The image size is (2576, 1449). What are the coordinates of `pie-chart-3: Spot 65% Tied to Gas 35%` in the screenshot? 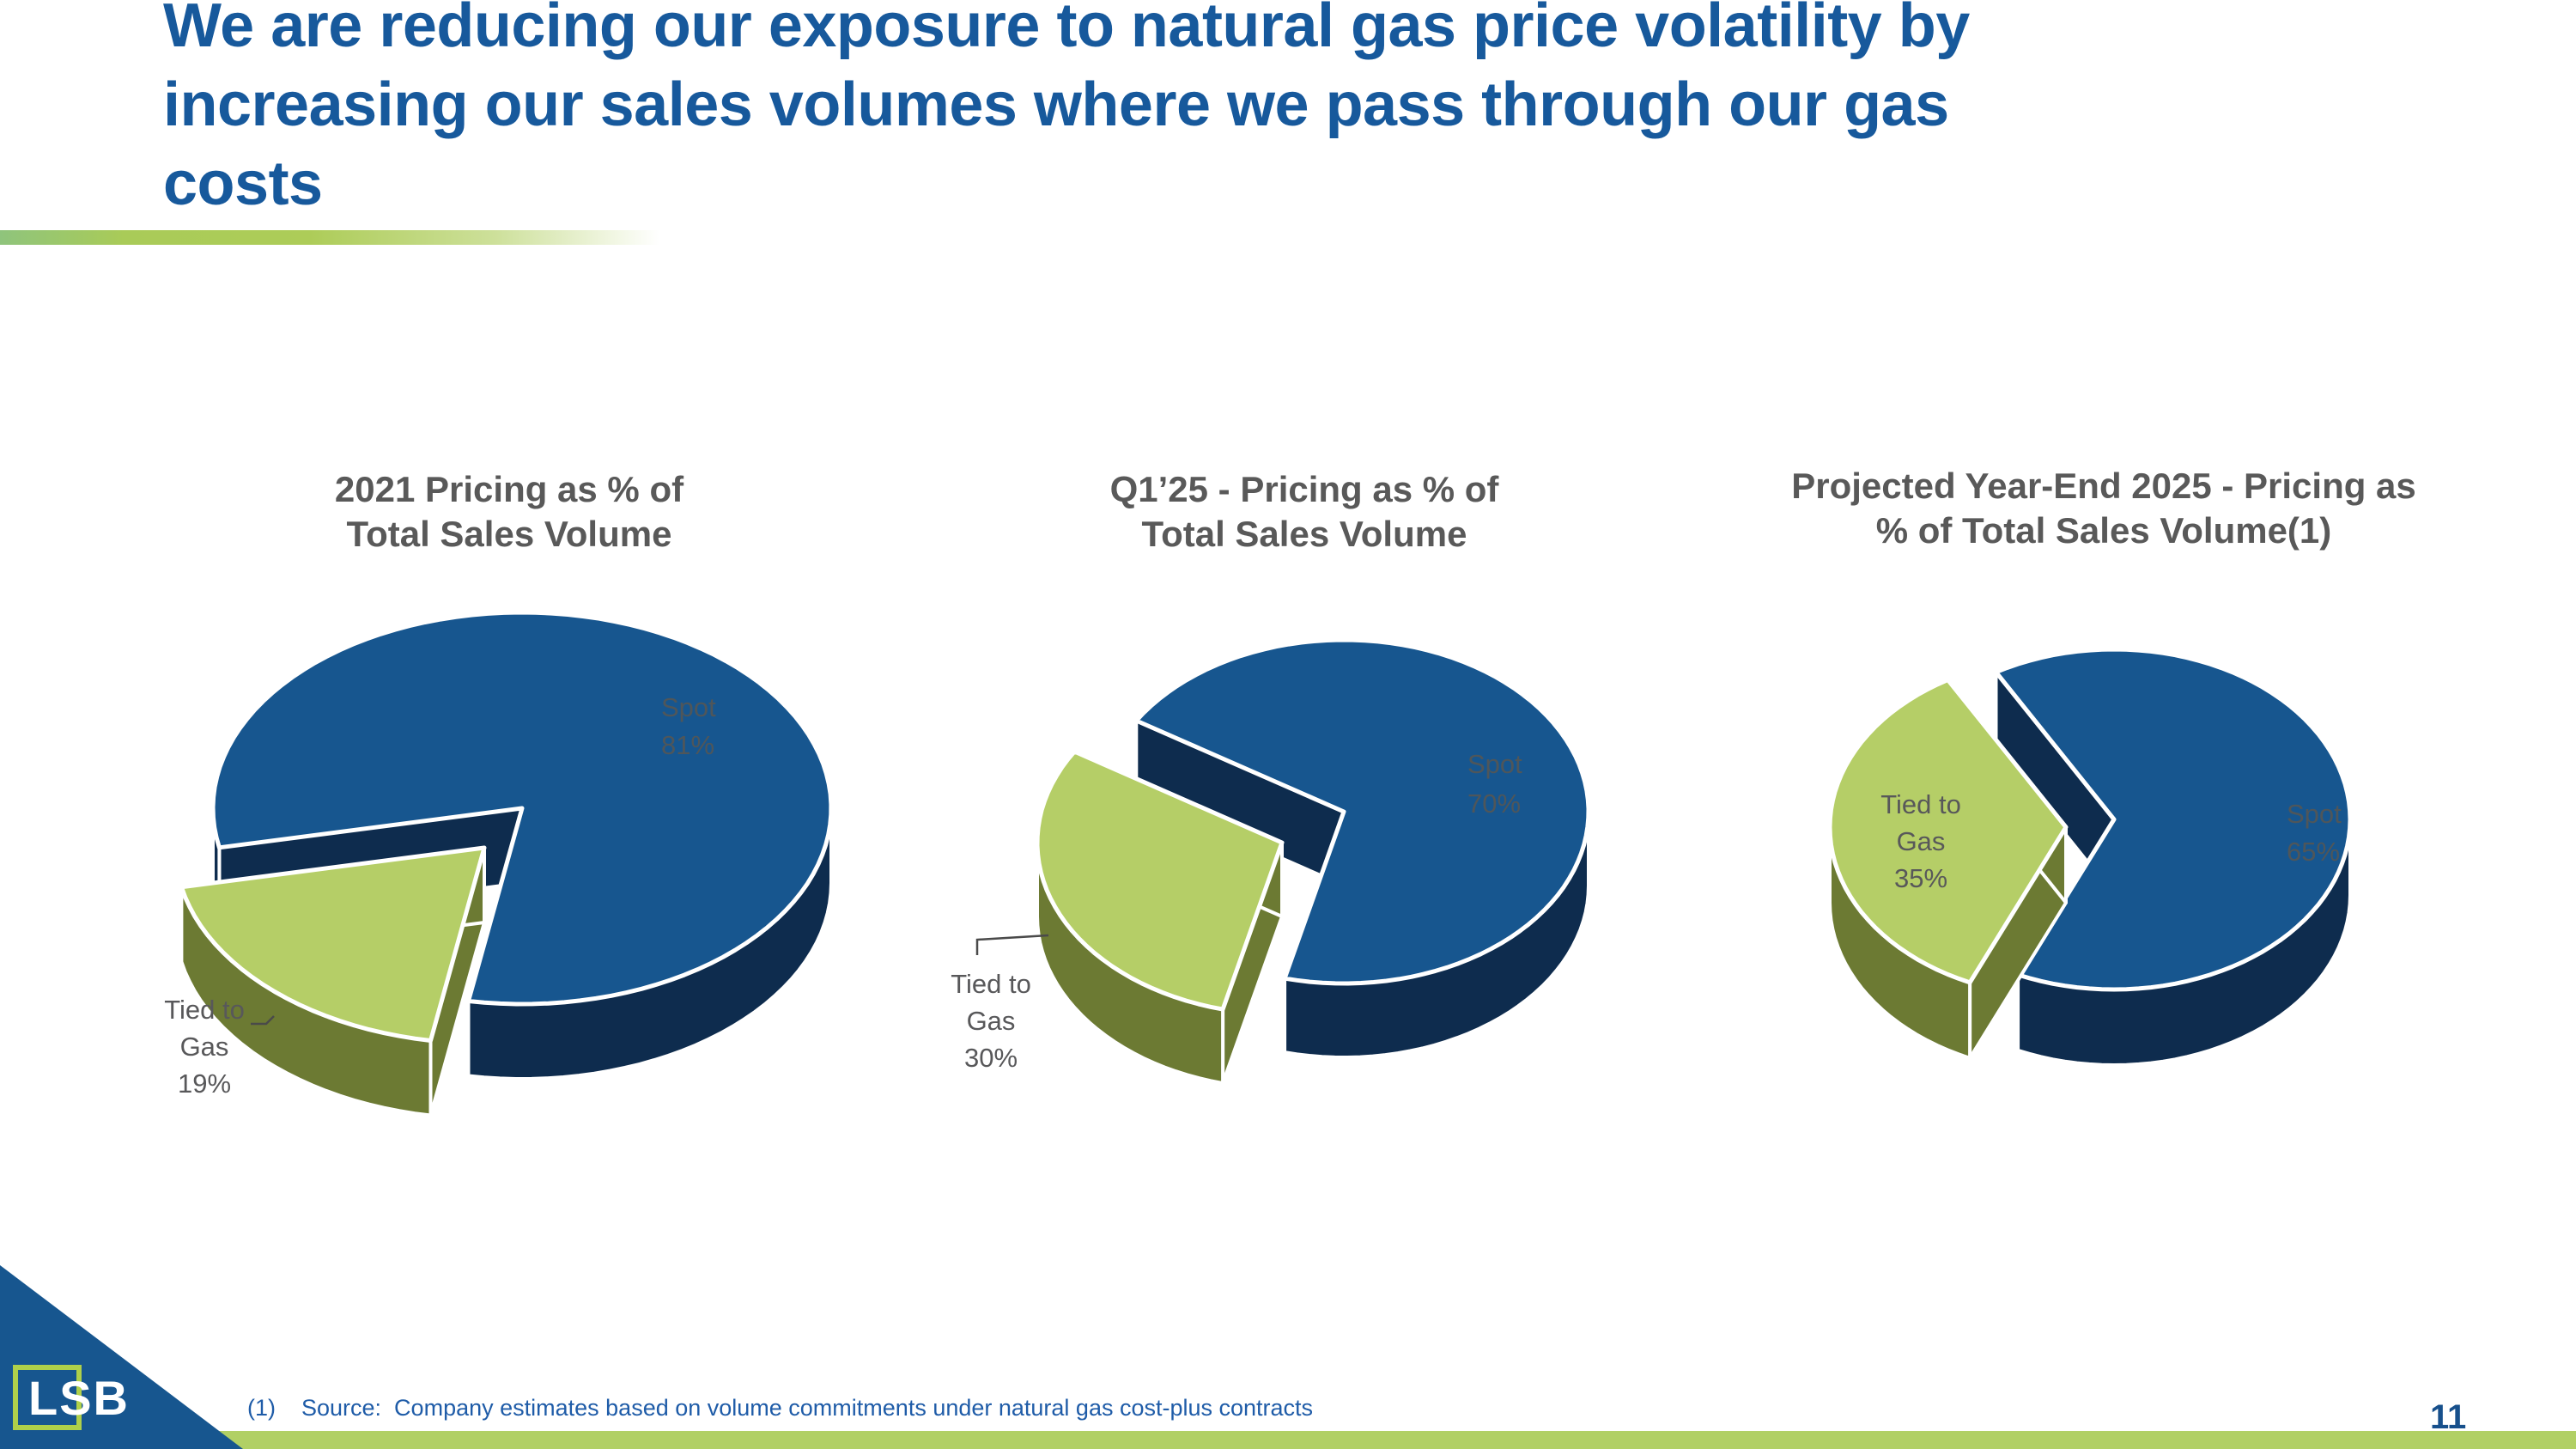 It's located at (2090, 857).